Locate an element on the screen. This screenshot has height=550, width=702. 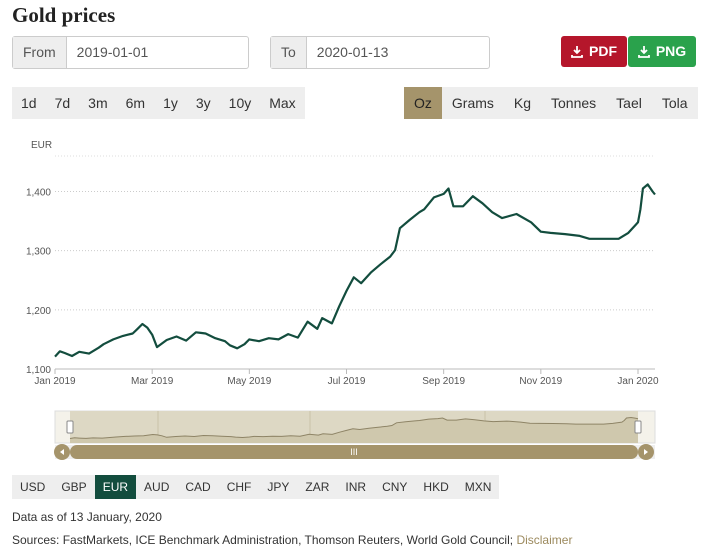
to-label: To is located at coordinates (289, 52).